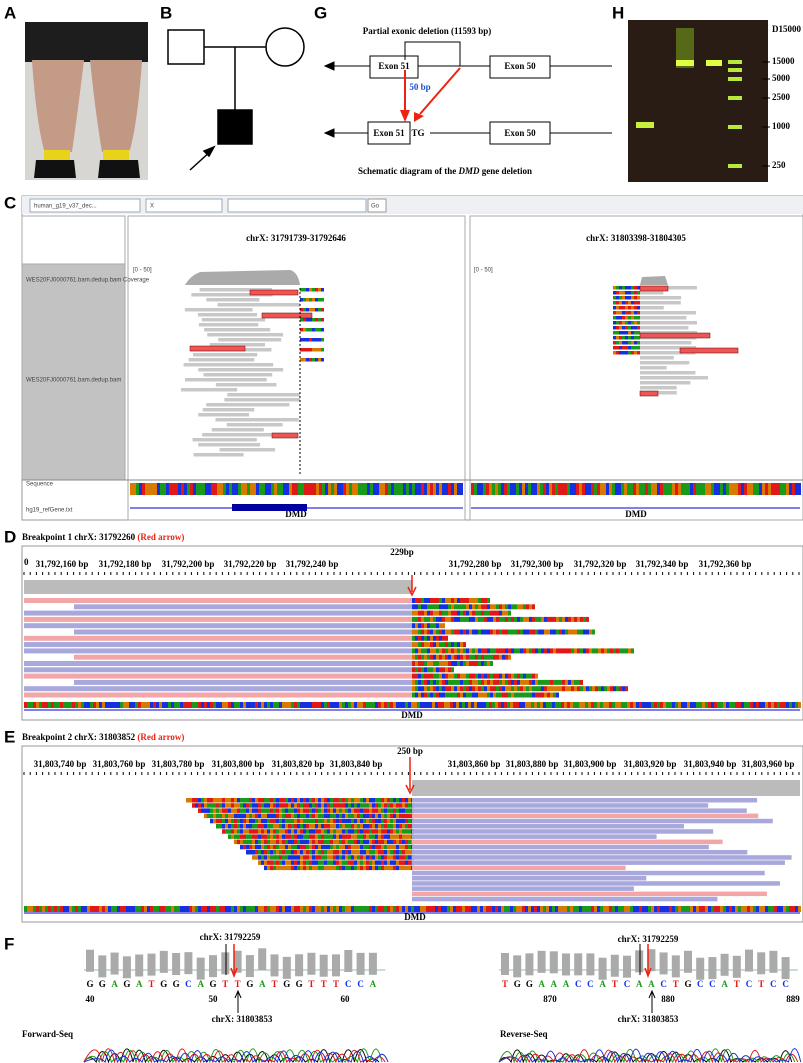 The height and width of the screenshot is (1063, 803). I want to click on coverage, so click(606, 788).